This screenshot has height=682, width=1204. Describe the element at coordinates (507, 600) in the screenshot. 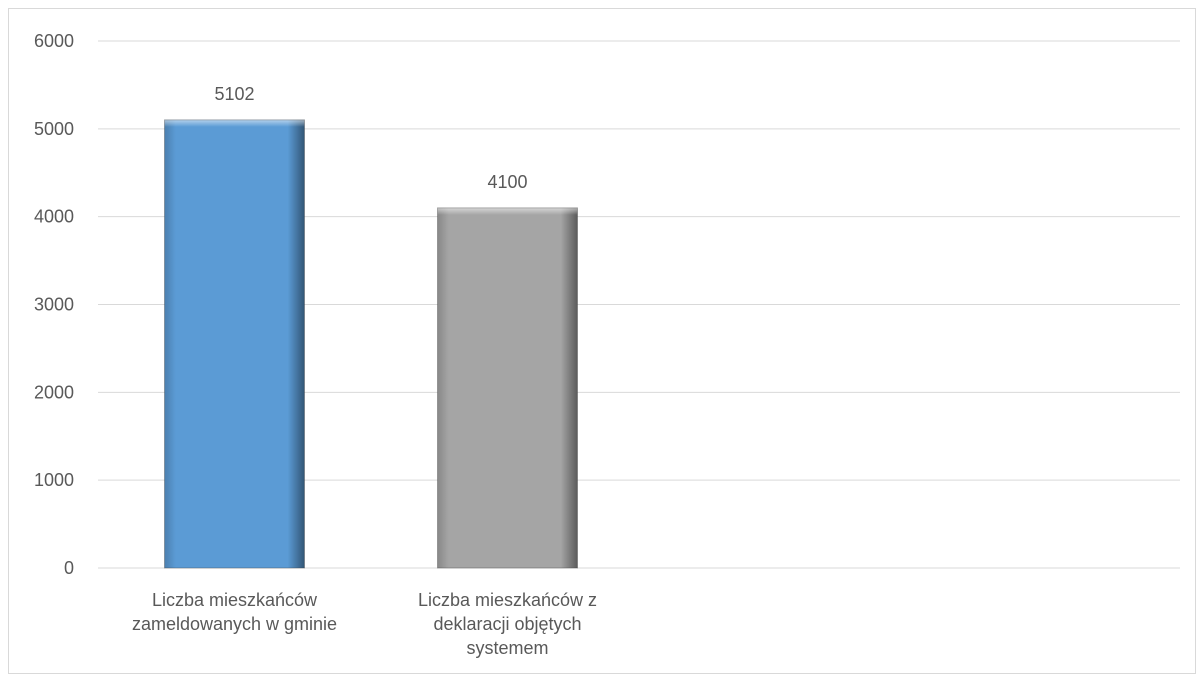

I see `category-label-line: Liczba mieszkańców z` at that location.